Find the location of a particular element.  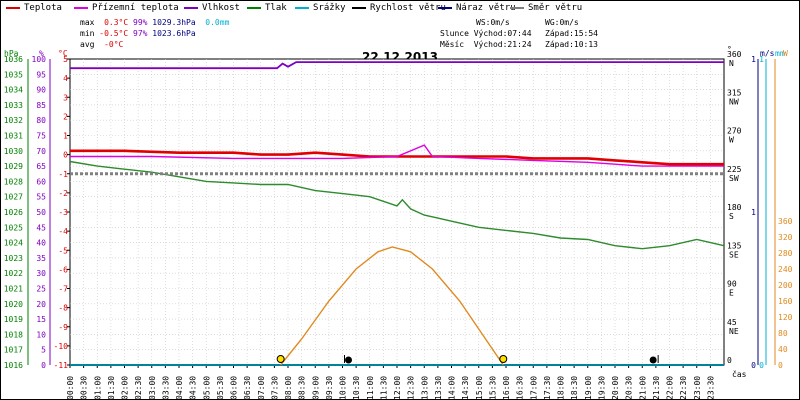

c-tick: -4 is located at coordinates (63, 231).